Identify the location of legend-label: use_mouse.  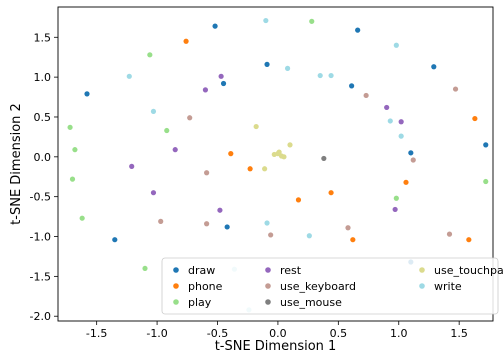
(311, 302).